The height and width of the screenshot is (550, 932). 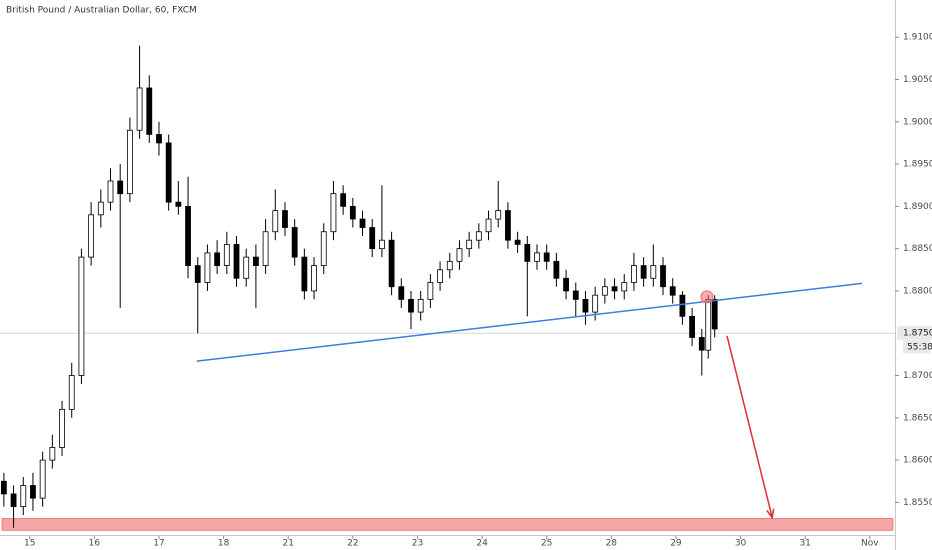 I want to click on y-tick-label: 1.91000, so click(x=917, y=38).